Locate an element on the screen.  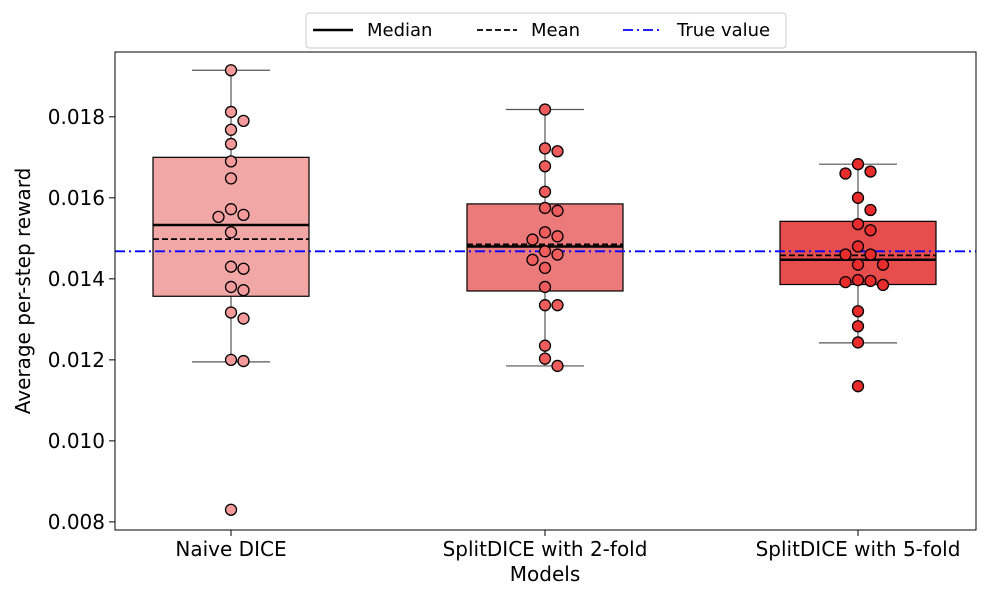
legend-label: True value is located at coordinates (723, 30).